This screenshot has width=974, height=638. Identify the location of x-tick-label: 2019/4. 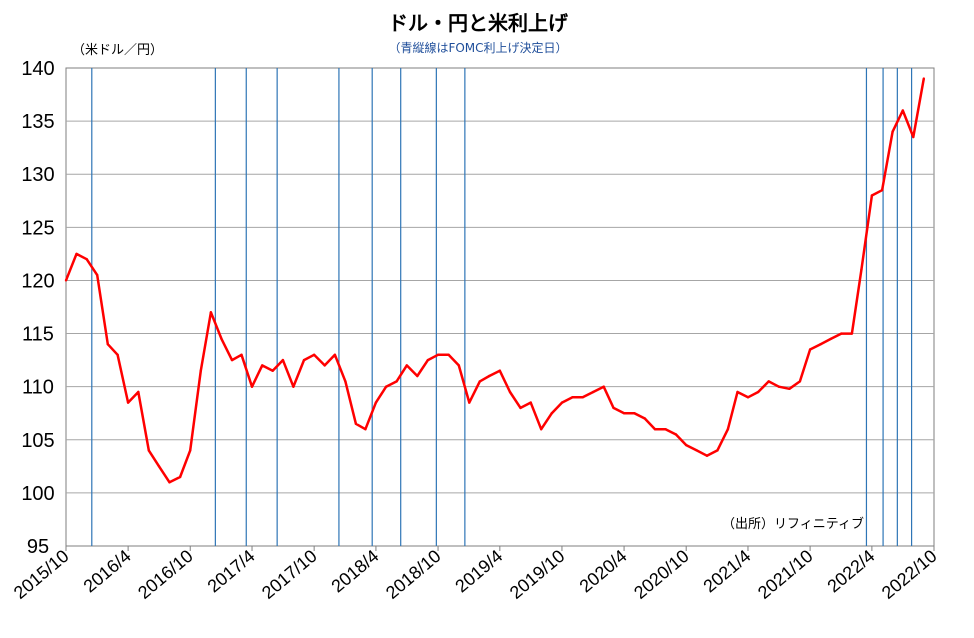
(478, 571).